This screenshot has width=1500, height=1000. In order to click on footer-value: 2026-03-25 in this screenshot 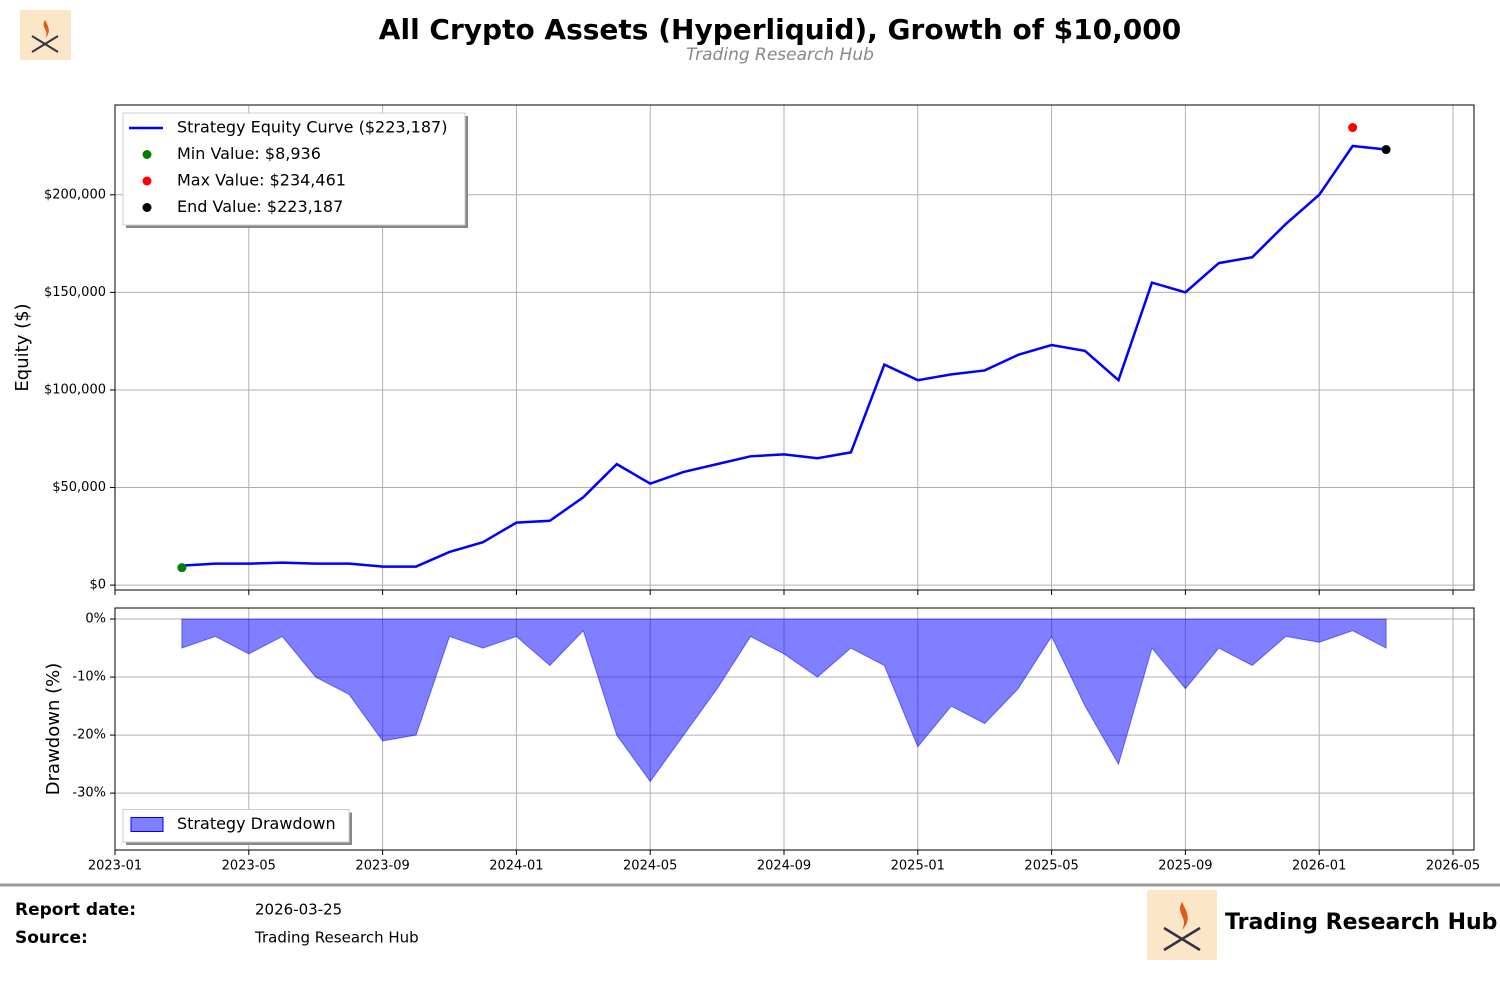, I will do `click(298, 910)`.